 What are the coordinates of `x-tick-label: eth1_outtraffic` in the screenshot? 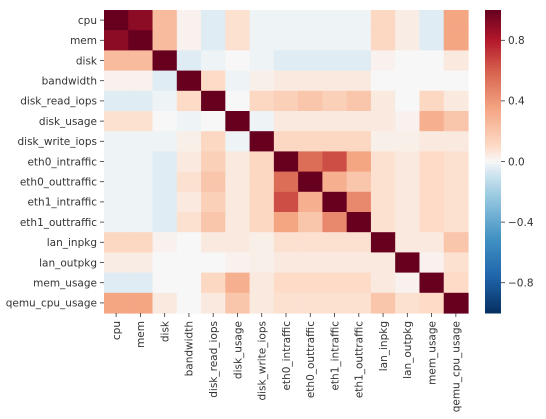 It's located at (360, 359).